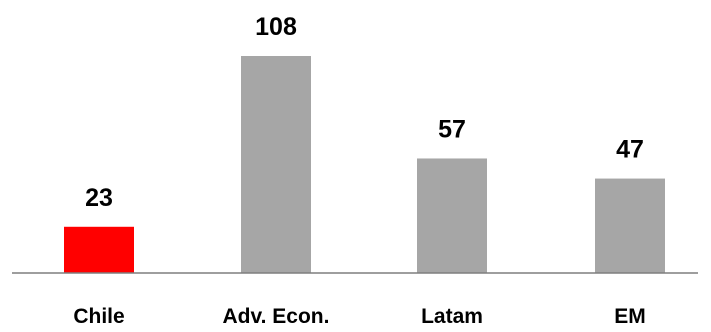  Describe the element at coordinates (452, 215) in the screenshot. I see `bar-latam` at that location.